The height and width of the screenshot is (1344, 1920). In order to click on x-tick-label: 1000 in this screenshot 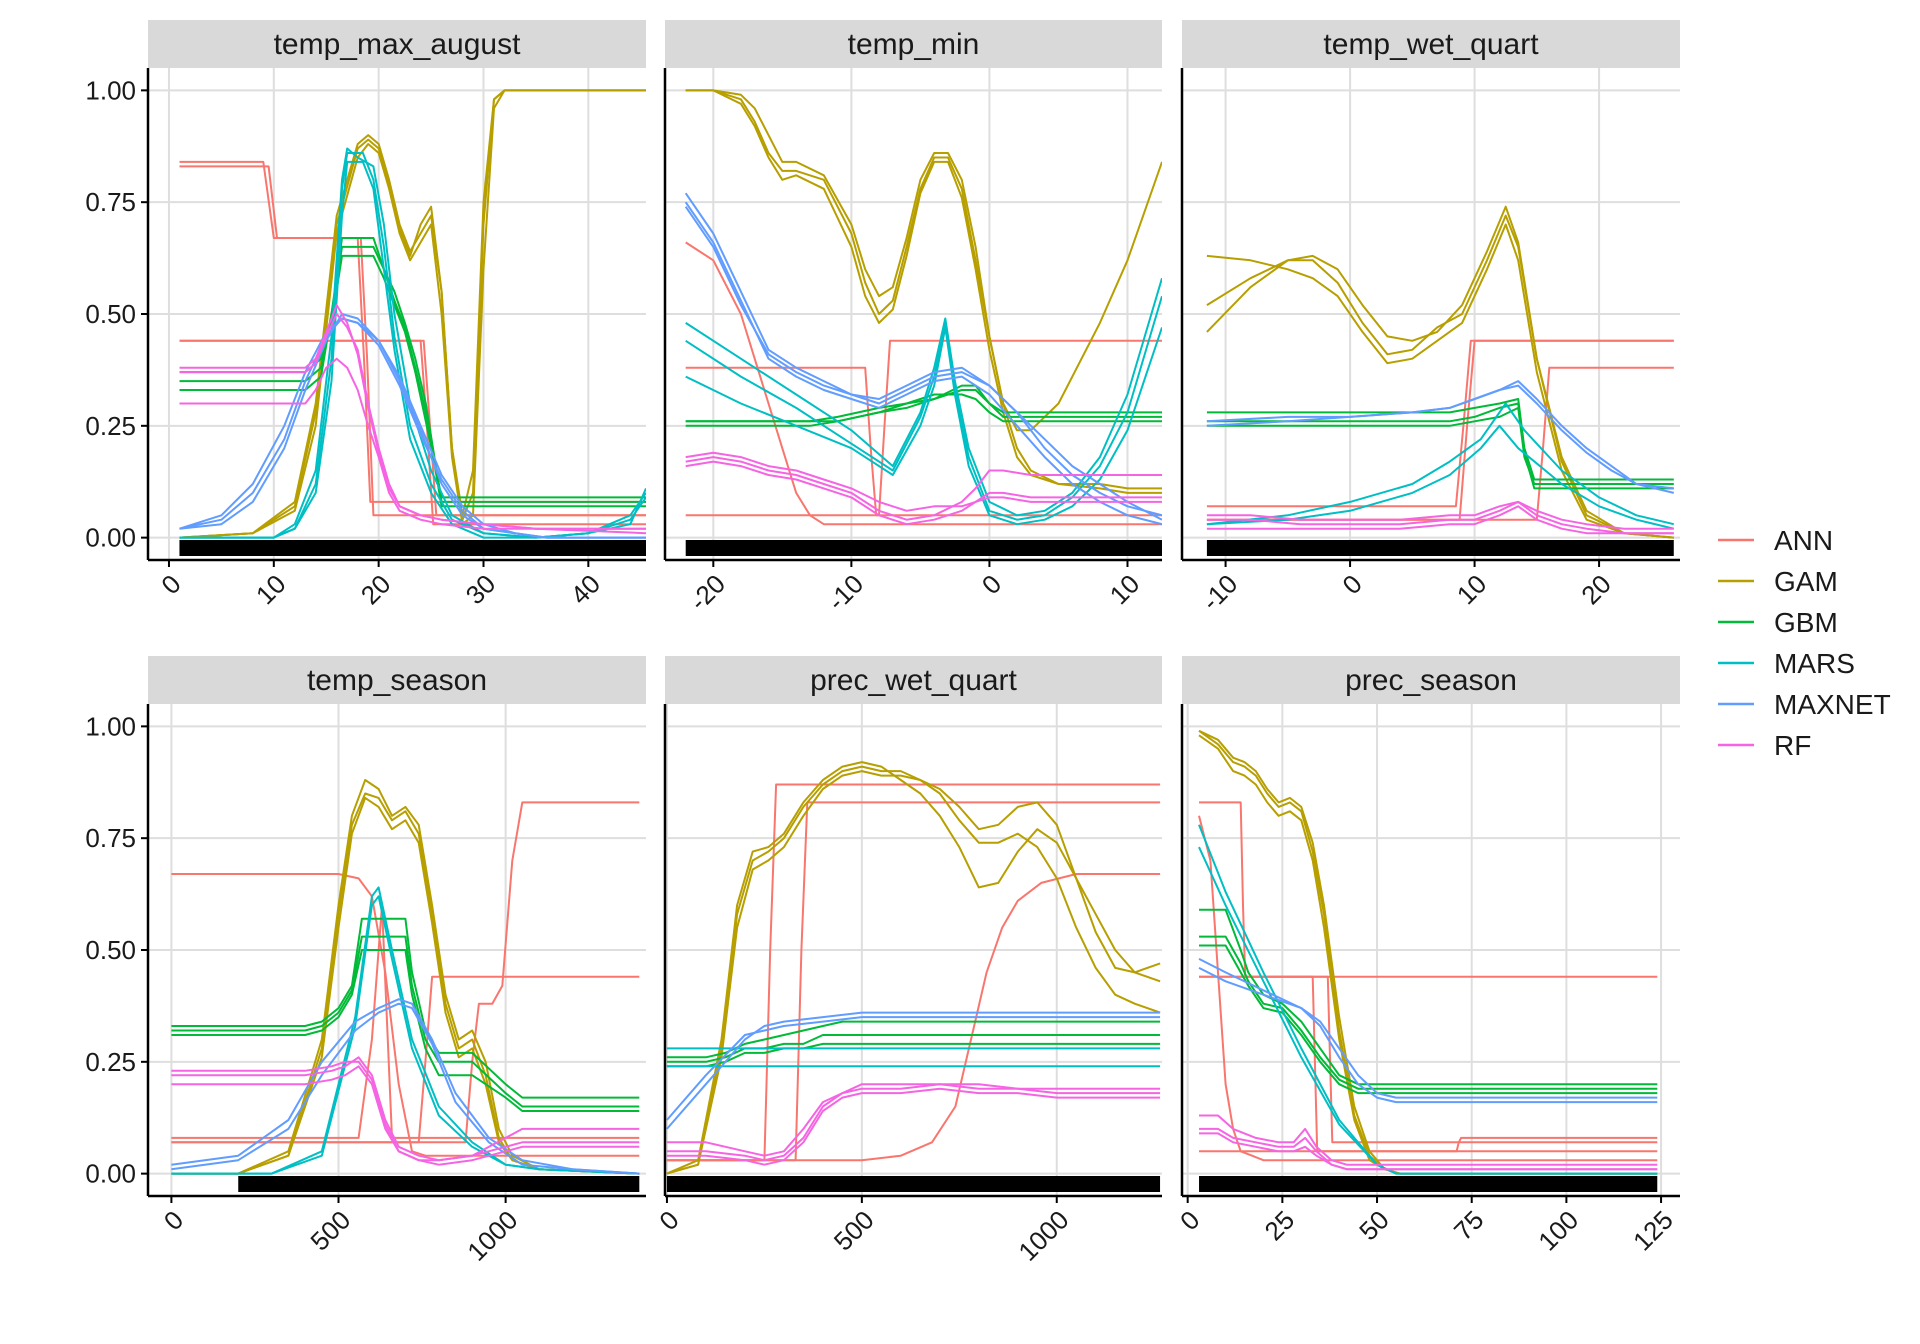, I will do `click(492, 1236)`.